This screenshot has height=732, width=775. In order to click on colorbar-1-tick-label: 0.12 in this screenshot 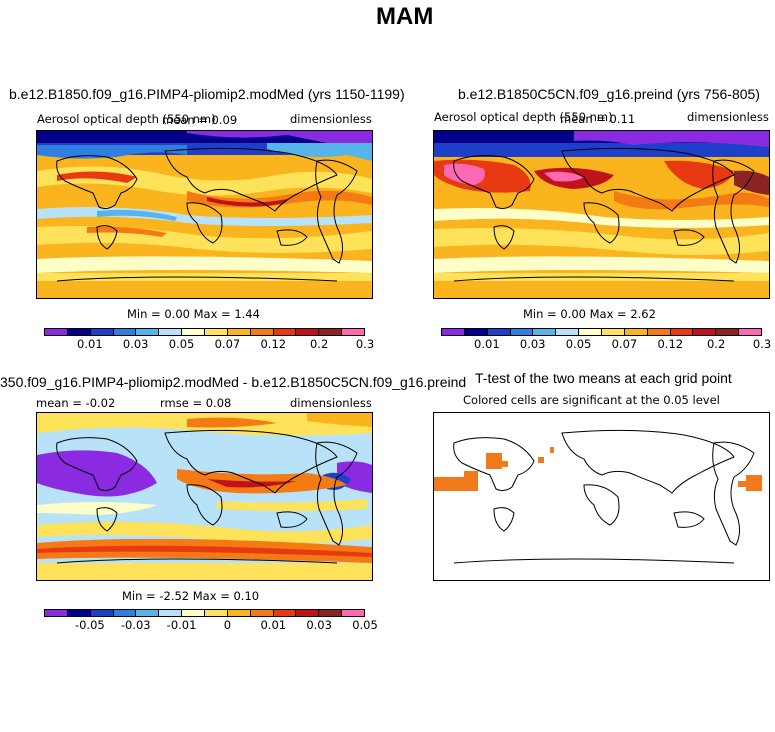, I will do `click(273, 344)`.